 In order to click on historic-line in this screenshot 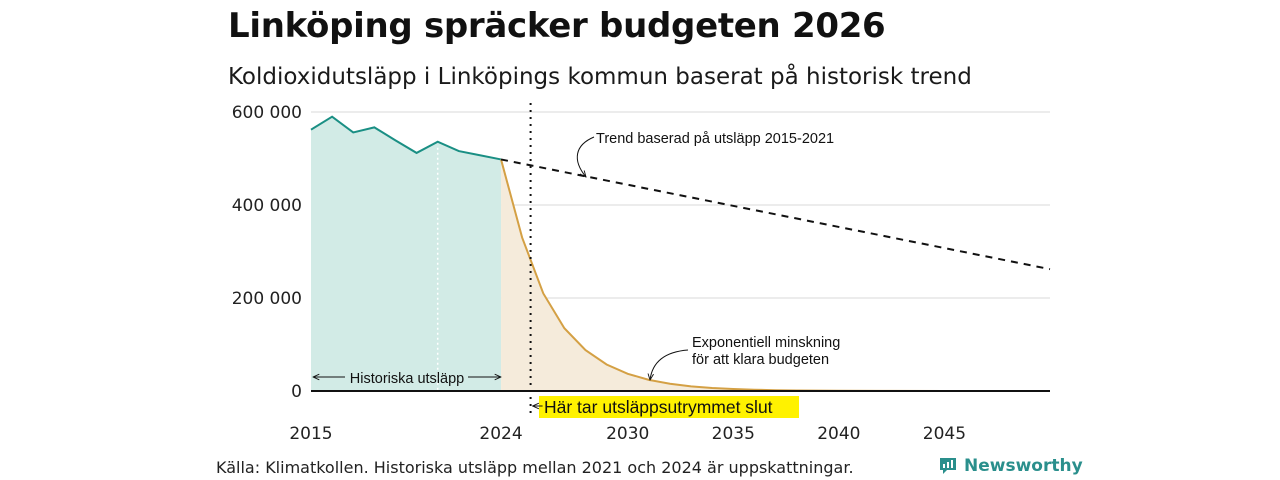, I will do `click(406, 138)`.